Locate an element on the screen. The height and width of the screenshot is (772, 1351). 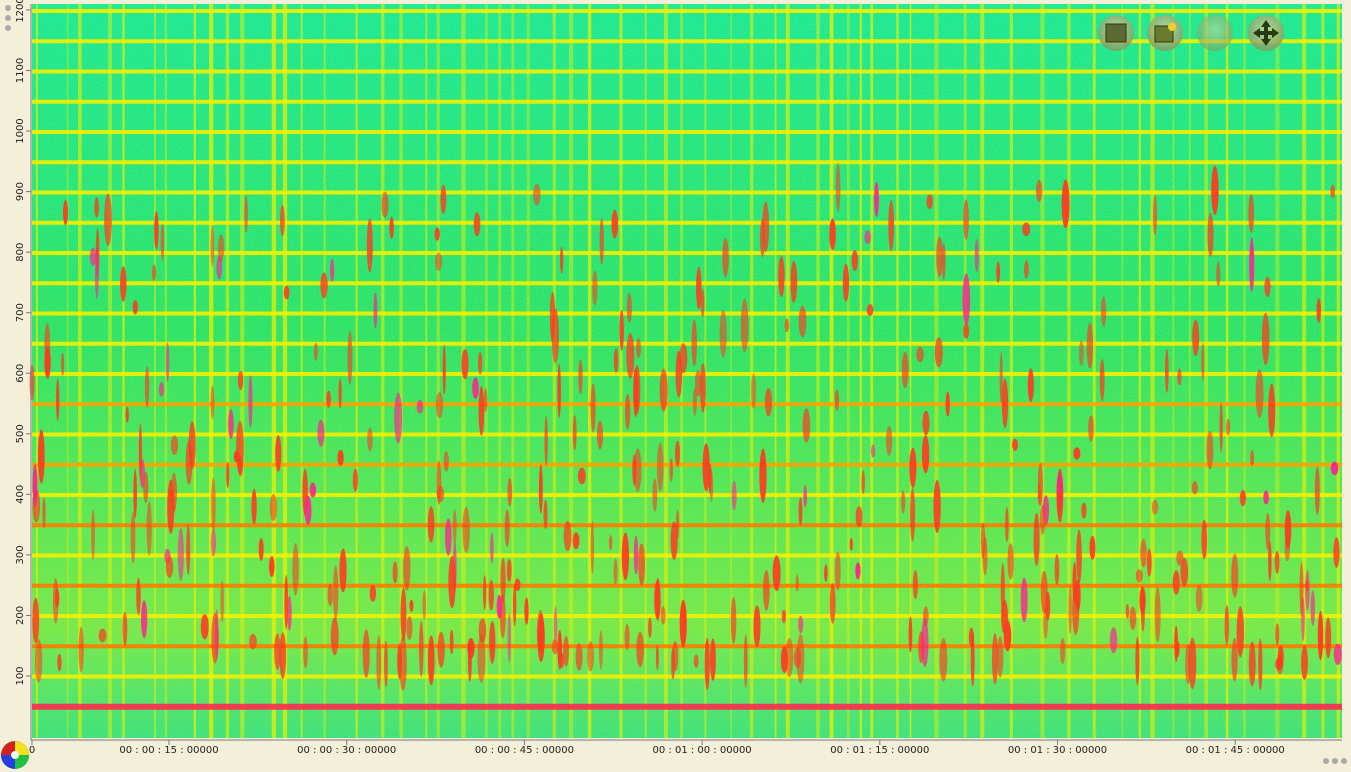
color-wheel is located at coordinates (15, 755).